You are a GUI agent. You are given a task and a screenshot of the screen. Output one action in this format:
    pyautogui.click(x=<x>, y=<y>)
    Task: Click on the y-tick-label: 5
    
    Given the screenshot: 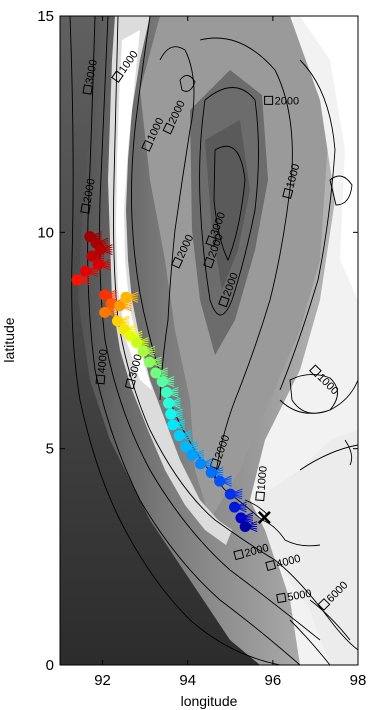 What is the action you would take?
    pyautogui.click(x=50, y=449)
    